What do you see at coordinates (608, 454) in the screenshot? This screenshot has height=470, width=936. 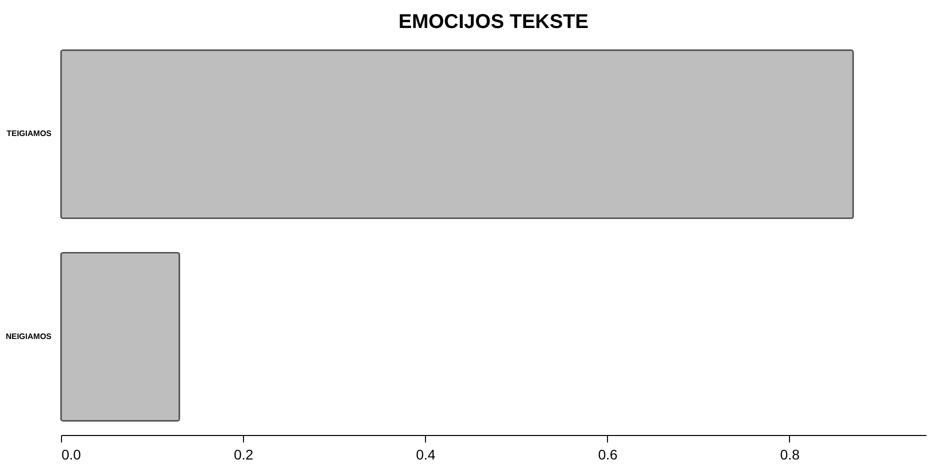 I see `x-tick-label: 0.6` at bounding box center [608, 454].